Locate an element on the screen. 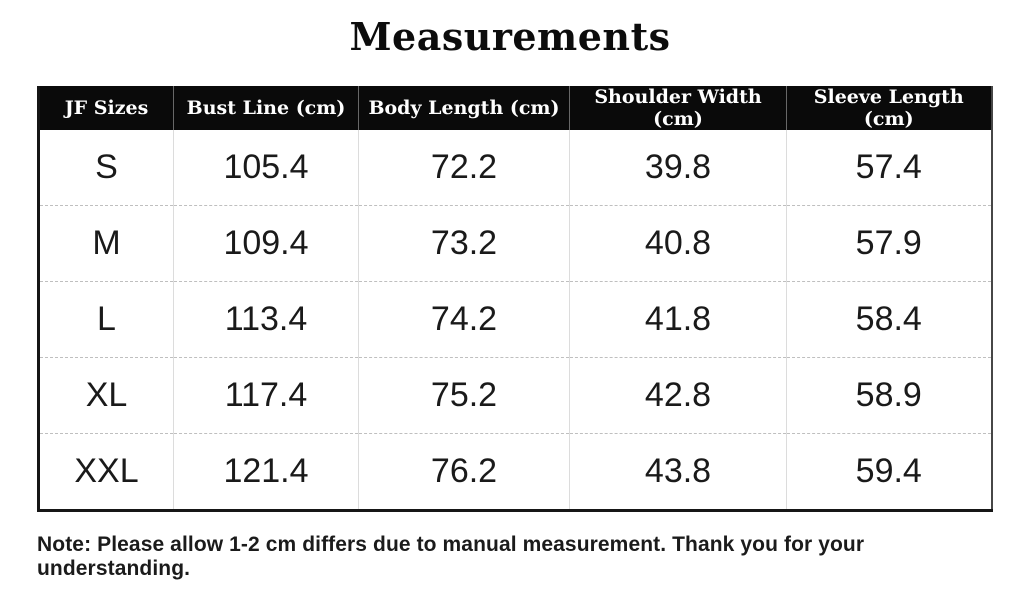 Image resolution: width=1020 pixels, height=593 pixels. measurement-value: 74.2 is located at coordinates (464, 319).